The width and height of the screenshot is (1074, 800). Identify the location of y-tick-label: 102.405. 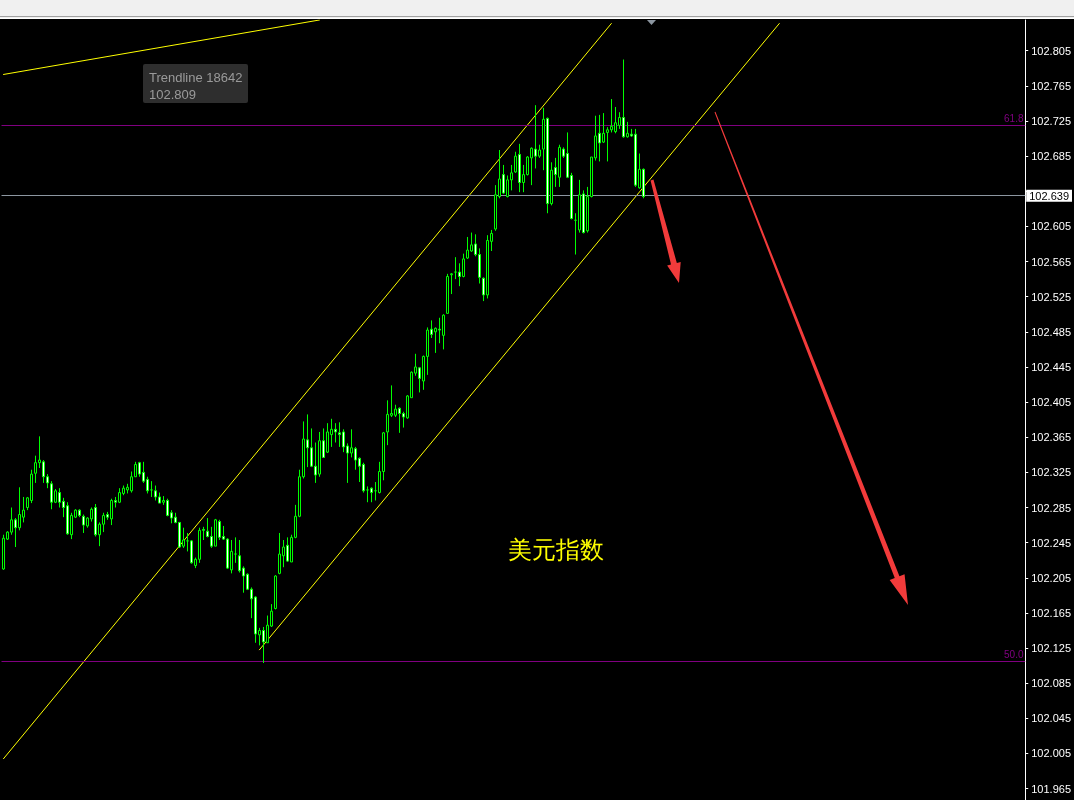
(1051, 402).